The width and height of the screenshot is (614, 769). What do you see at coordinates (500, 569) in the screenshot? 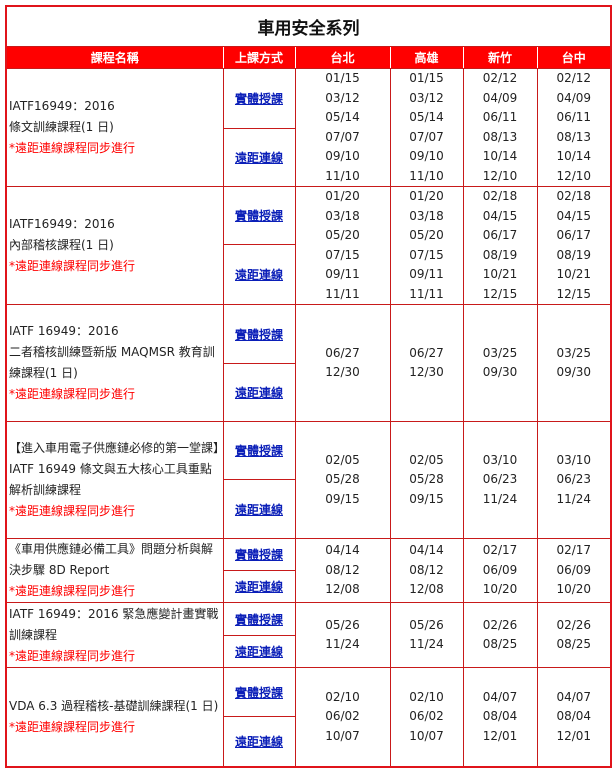
I see `date: 06/09` at bounding box center [500, 569].